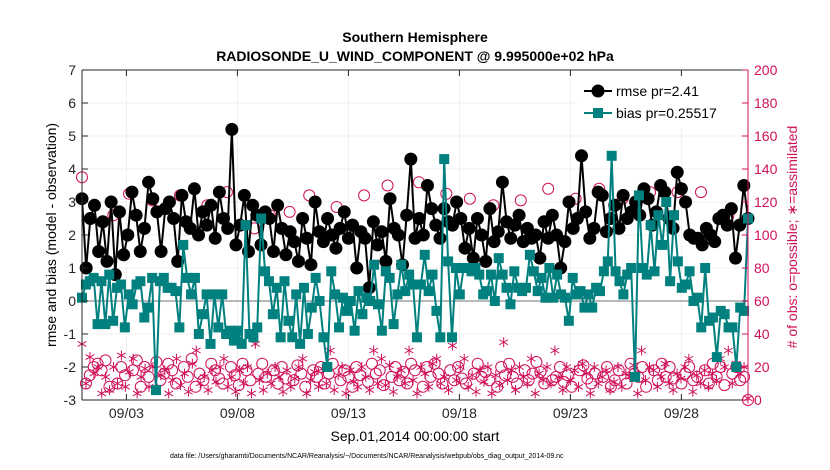 This screenshot has height=470, width=830. What do you see at coordinates (792, 237) in the screenshot?
I see `y2-axis-label: # of obs: o=possible; ∗=assimilated` at bounding box center [792, 237].